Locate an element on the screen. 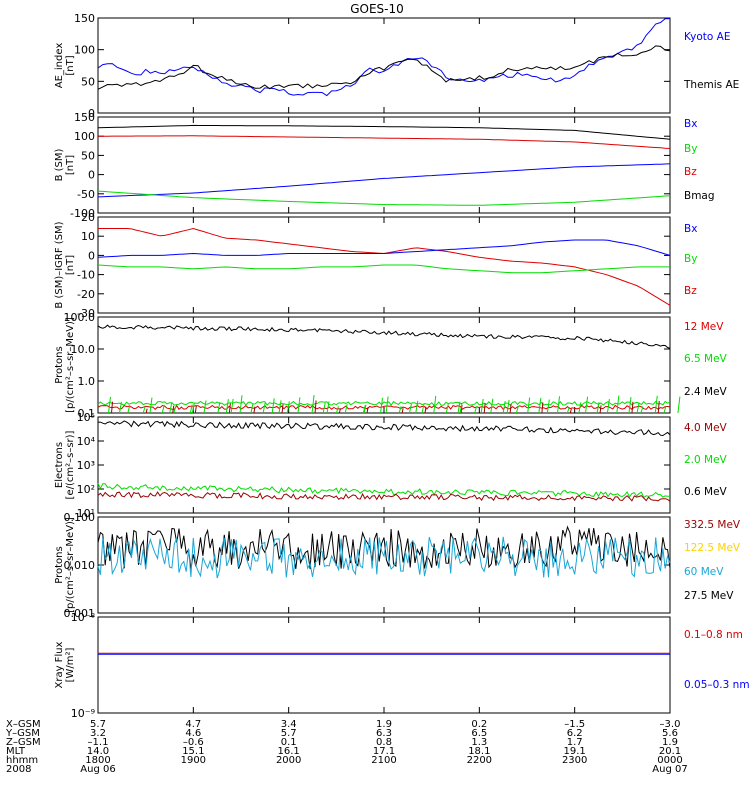 Image resolution: width=750 pixels, height=800 pixels. y-tick-label: 100 is located at coordinates (84, 50).